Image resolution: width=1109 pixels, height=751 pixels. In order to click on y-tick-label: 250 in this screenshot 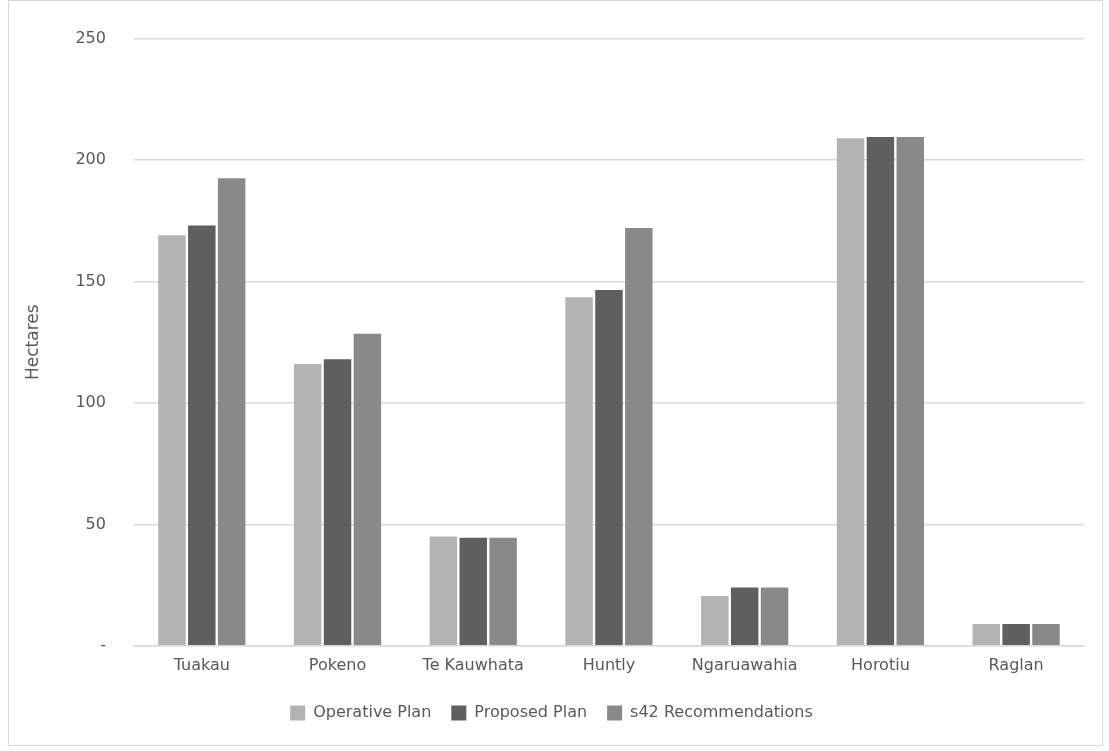, I will do `click(90, 37)`.